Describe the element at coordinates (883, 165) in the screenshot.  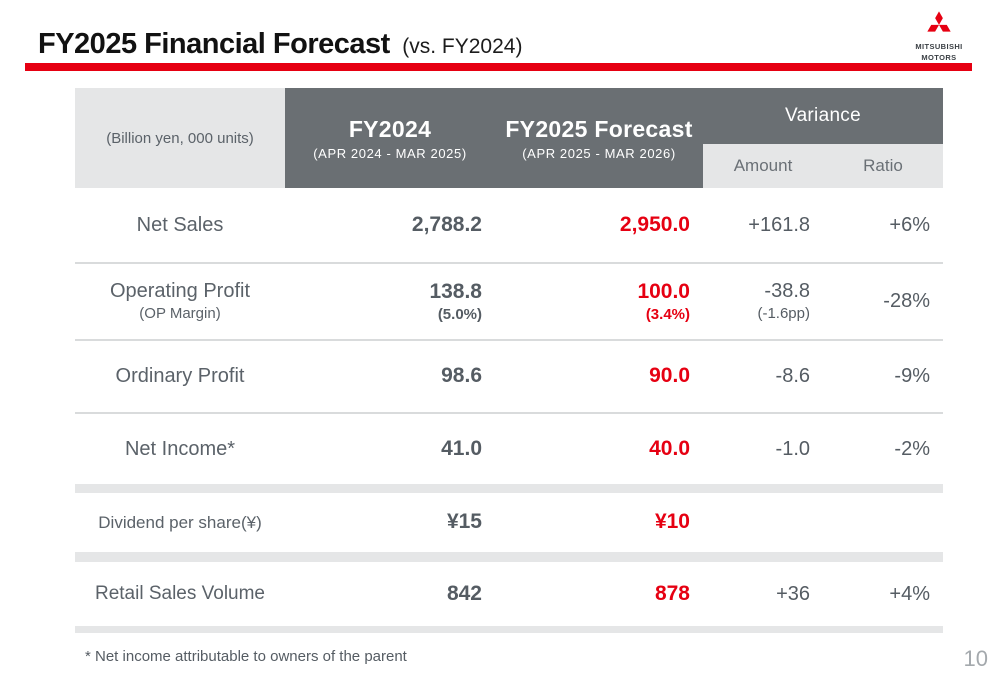
I see `variance-ratio-label: Ratio` at that location.